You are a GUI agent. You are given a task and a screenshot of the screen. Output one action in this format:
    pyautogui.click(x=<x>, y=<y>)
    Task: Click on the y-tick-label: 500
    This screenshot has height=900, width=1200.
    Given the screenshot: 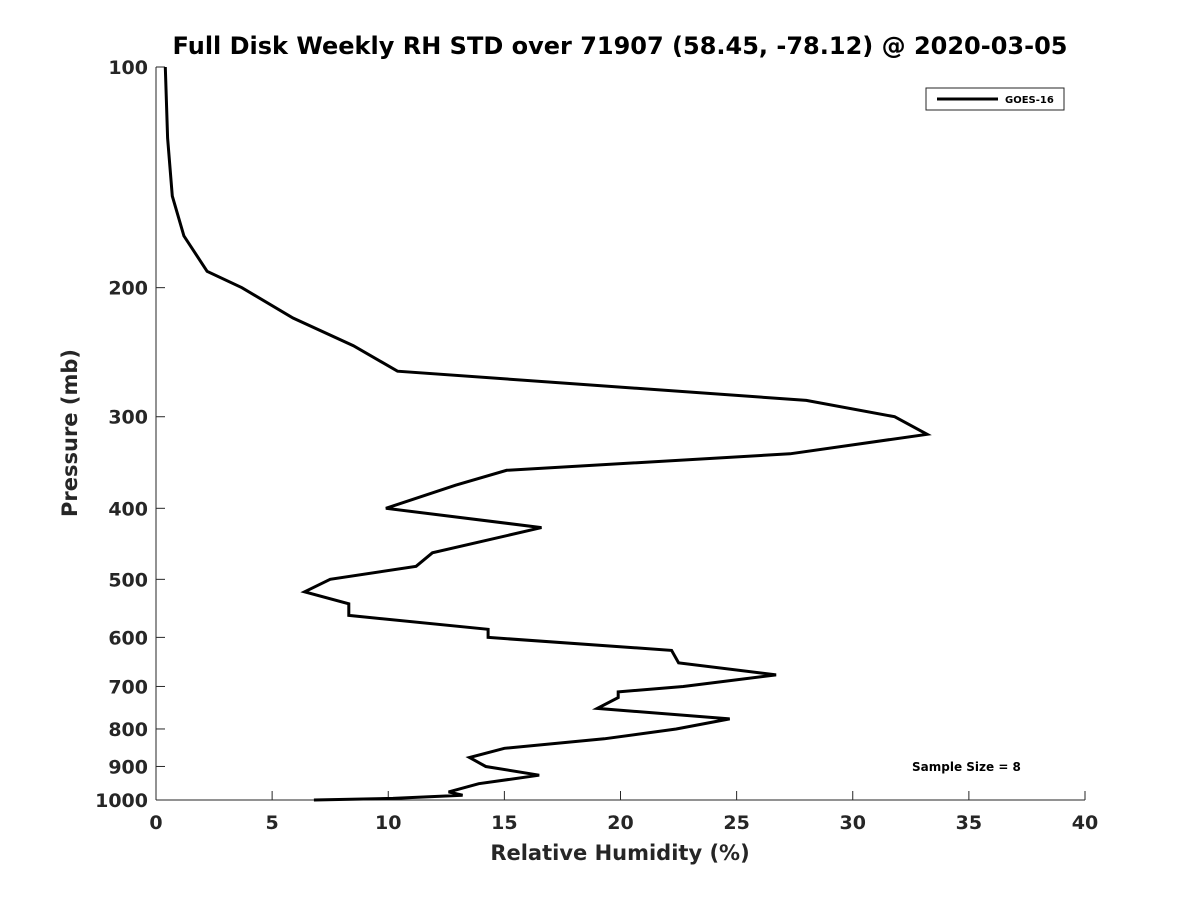 What is the action you would take?
    pyautogui.click(x=128, y=580)
    